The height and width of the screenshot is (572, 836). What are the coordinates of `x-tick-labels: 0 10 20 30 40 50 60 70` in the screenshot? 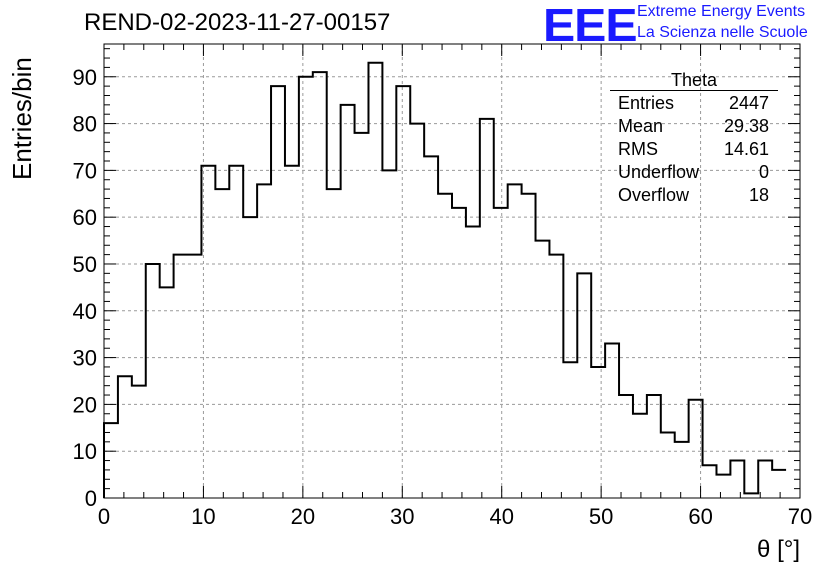 It's located at (455, 516).